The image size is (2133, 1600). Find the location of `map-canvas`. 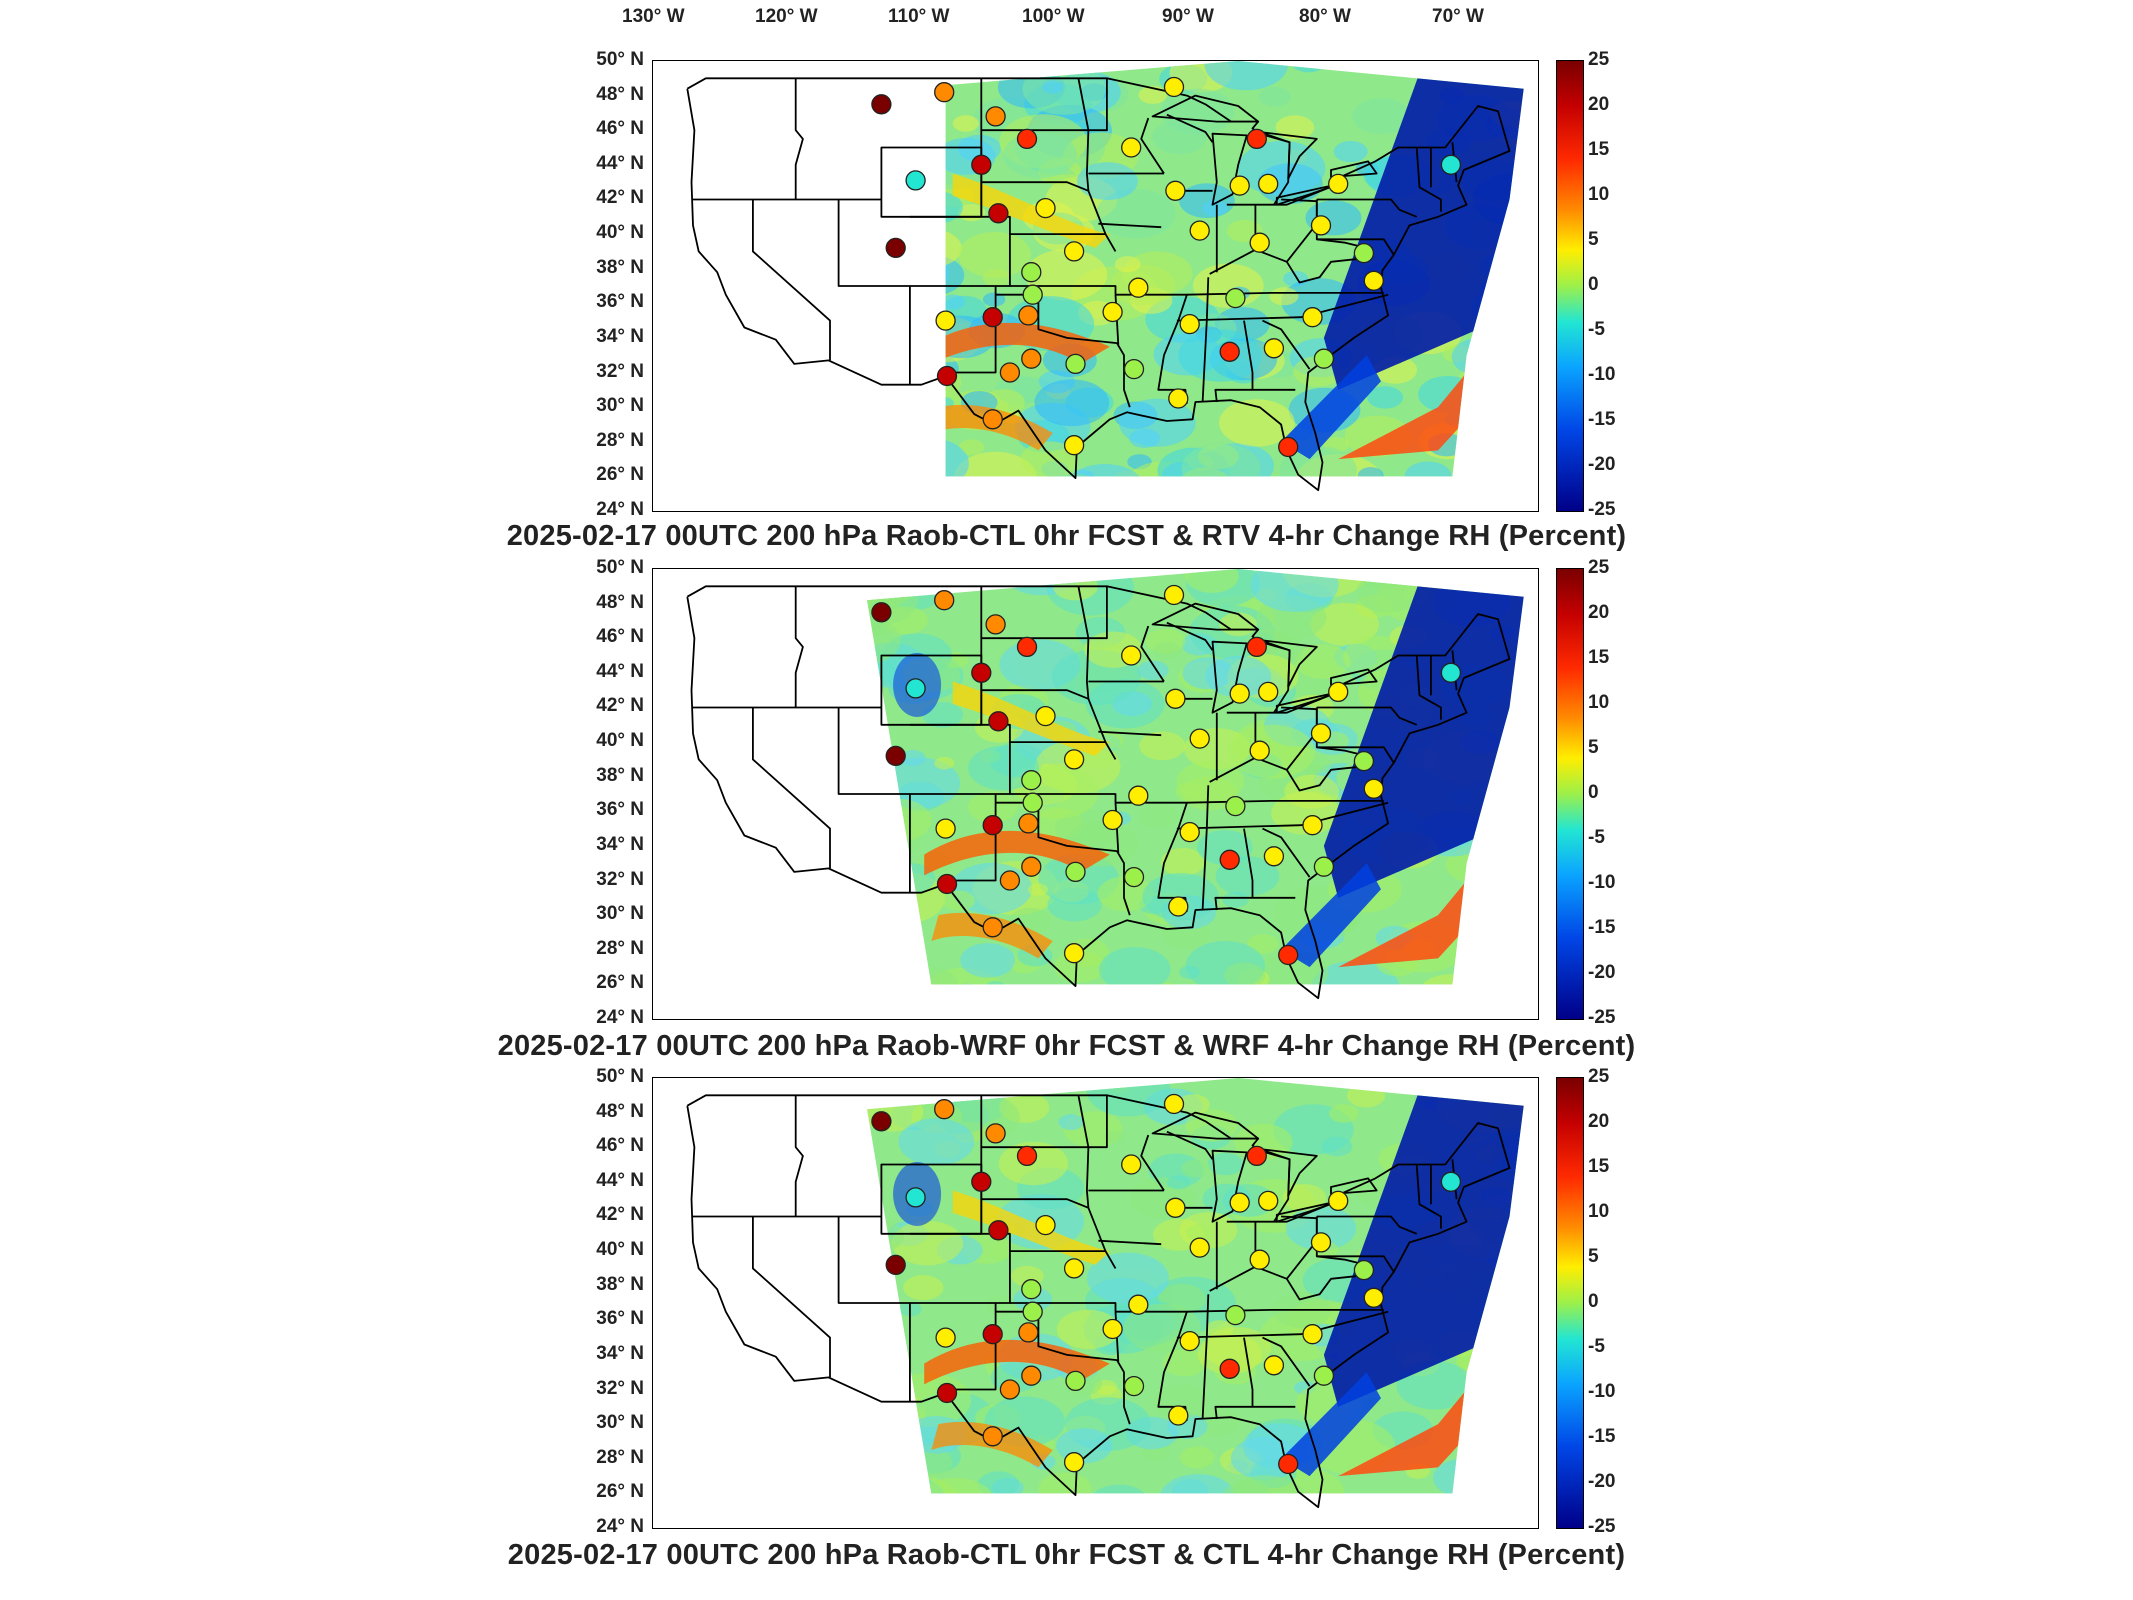

map-canvas is located at coordinates (1105, 784).